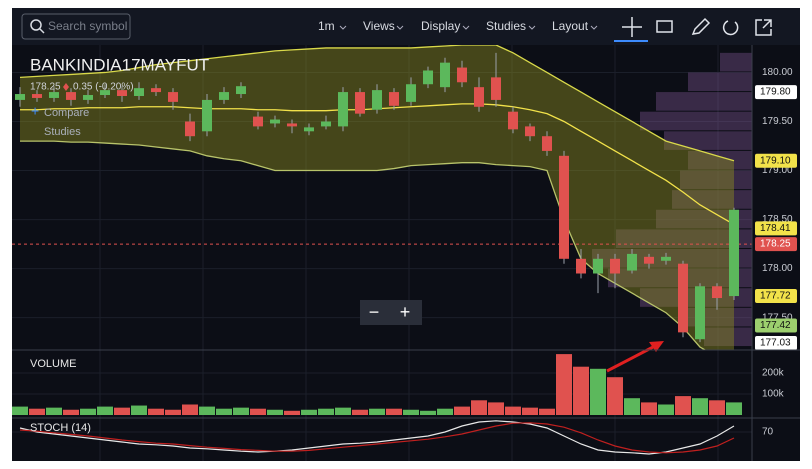 This screenshot has height=469, width=812. What do you see at coordinates (62, 132) in the screenshot?
I see `studies-button: Studies` at bounding box center [62, 132].